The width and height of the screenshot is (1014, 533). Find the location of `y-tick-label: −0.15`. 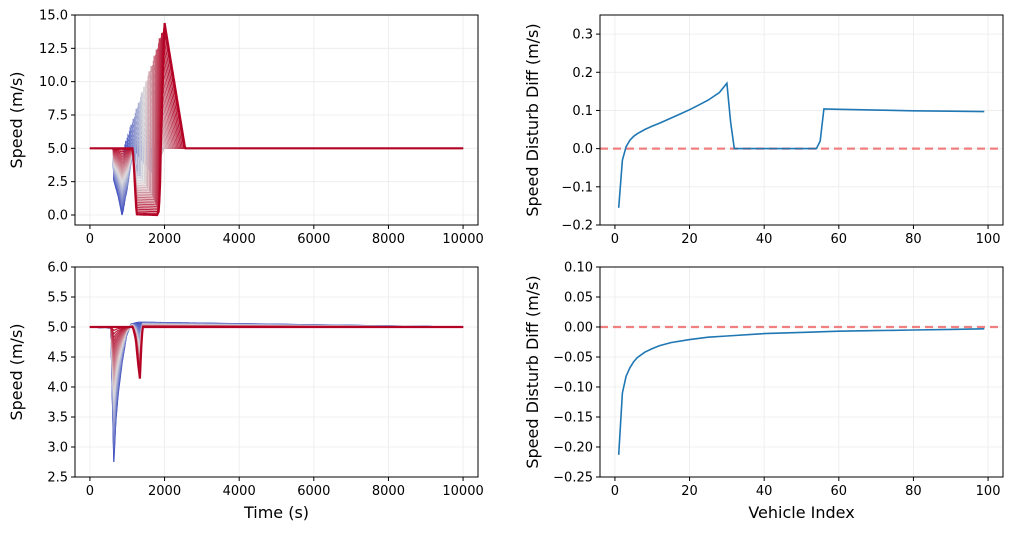

y-tick-label: −0.15 is located at coordinates (573, 418).